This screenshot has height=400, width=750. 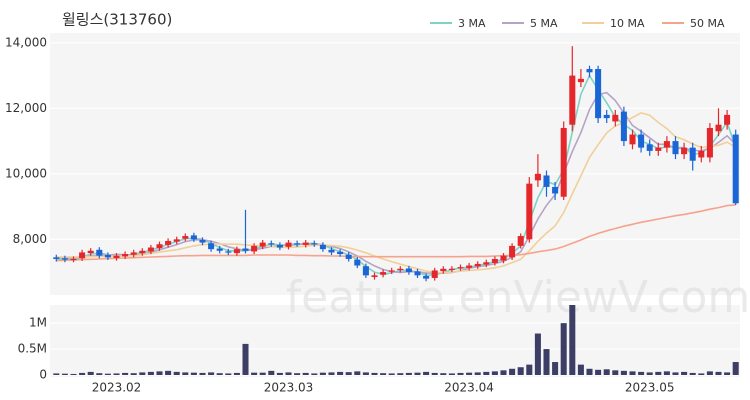 I want to click on legend-label: 5 MA, so click(x=544, y=23).